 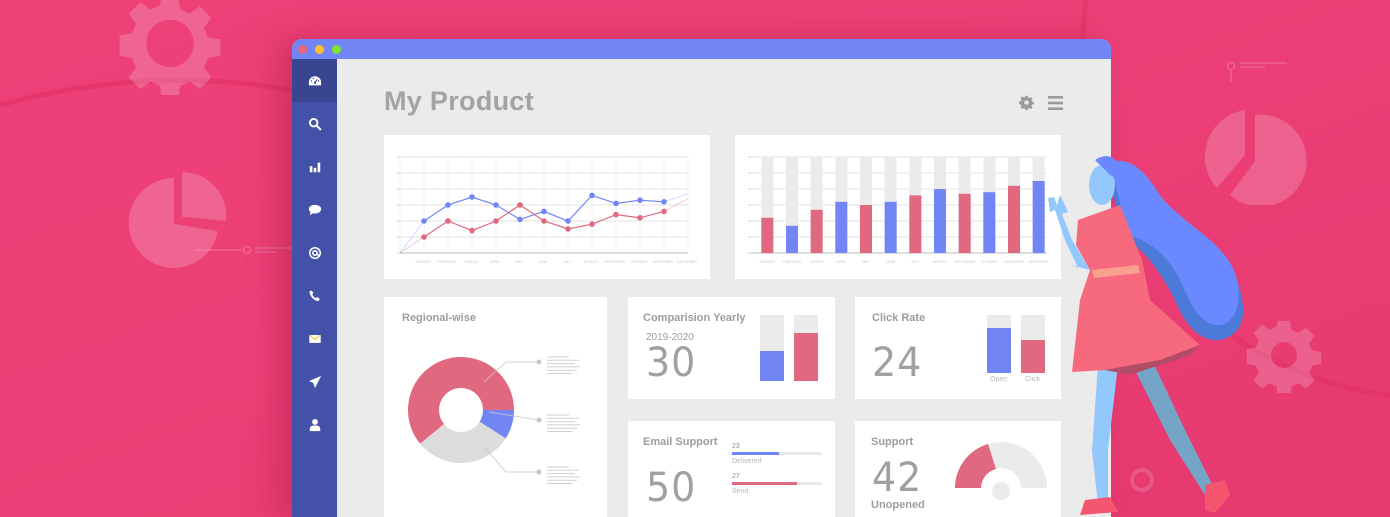 I want to click on header-actions, so click(x=1041, y=102).